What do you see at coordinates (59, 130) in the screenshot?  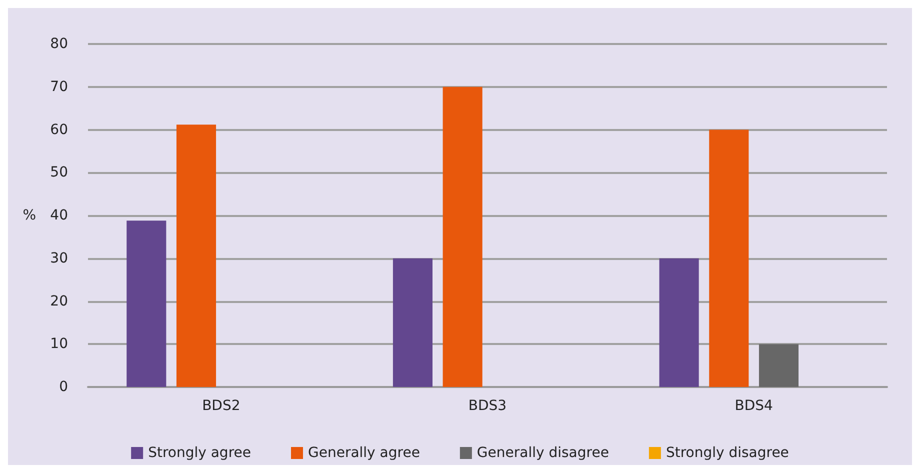 I see `y-tick-label: 60` at bounding box center [59, 130].